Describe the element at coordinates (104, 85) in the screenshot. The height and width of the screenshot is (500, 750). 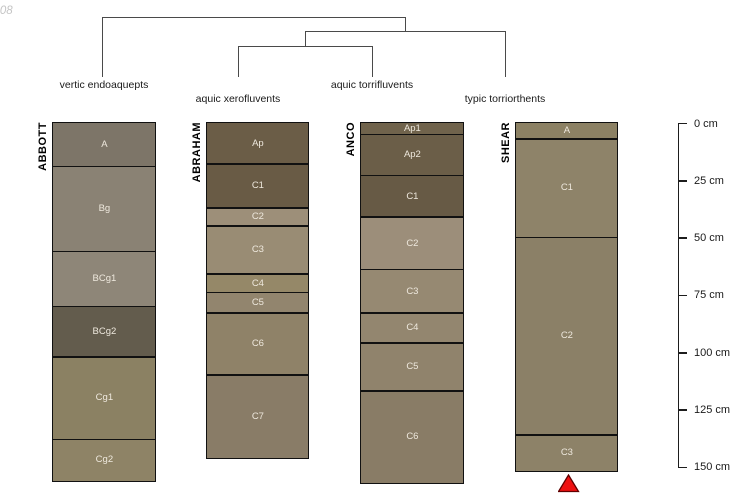
I see `classification-label-abbott: vertic endoaquepts` at that location.